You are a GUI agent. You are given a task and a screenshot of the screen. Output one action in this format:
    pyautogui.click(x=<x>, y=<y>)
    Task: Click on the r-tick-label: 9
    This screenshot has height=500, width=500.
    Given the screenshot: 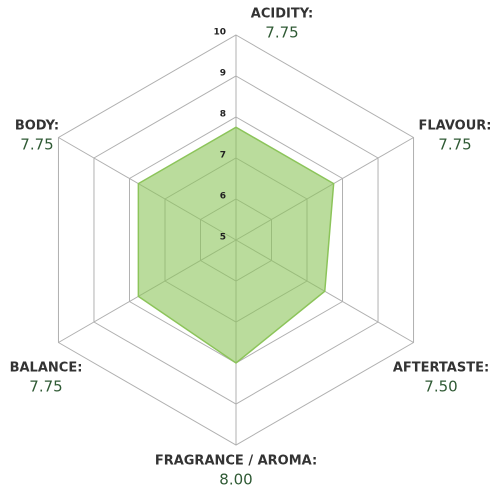 What is the action you would take?
    pyautogui.click(x=223, y=74)
    